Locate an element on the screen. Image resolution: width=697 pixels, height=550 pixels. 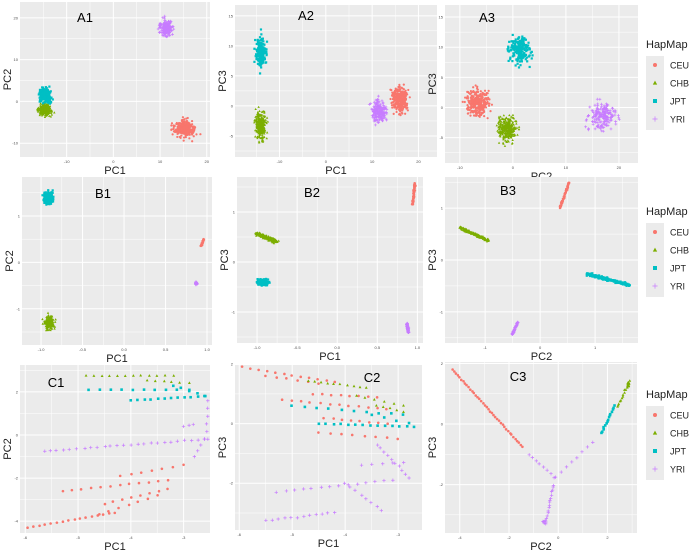
x-tick-label: 0.5 is located at coordinates (166, 349).